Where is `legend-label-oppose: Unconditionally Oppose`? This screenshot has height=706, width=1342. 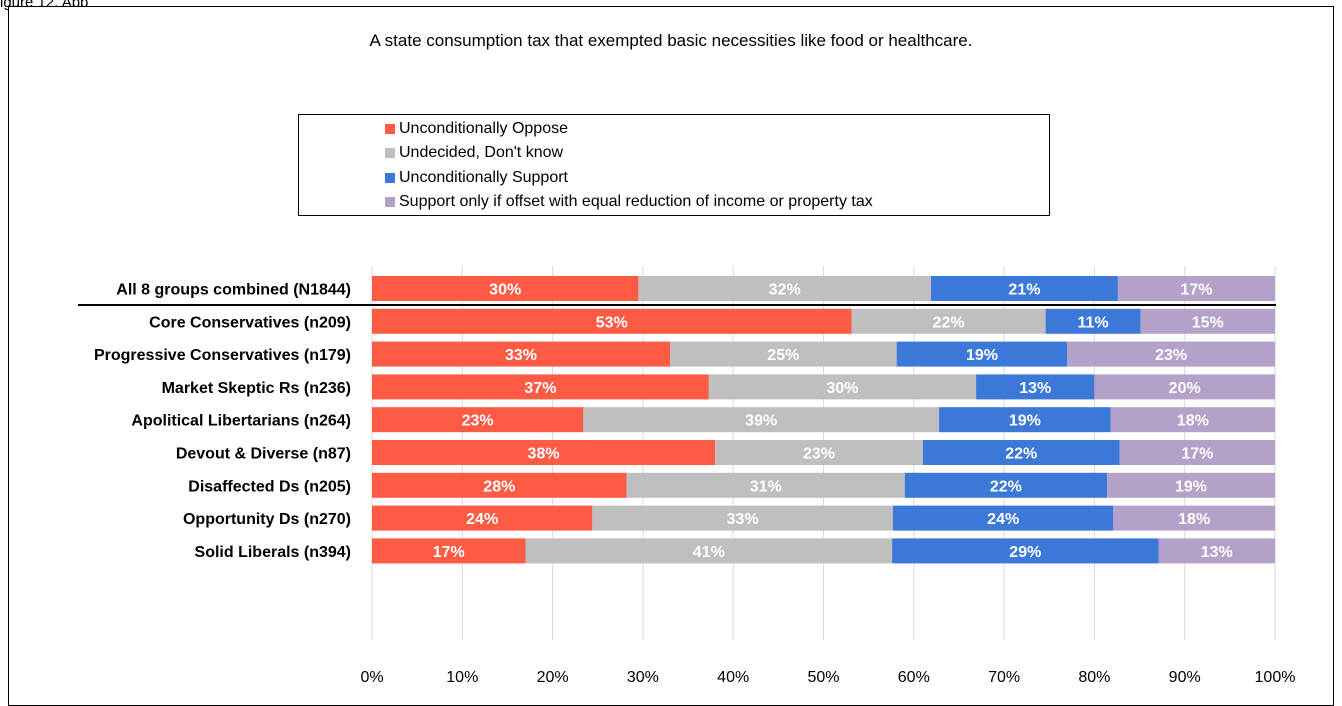
legend-label-oppose: Unconditionally Oppose is located at coordinates (483, 128).